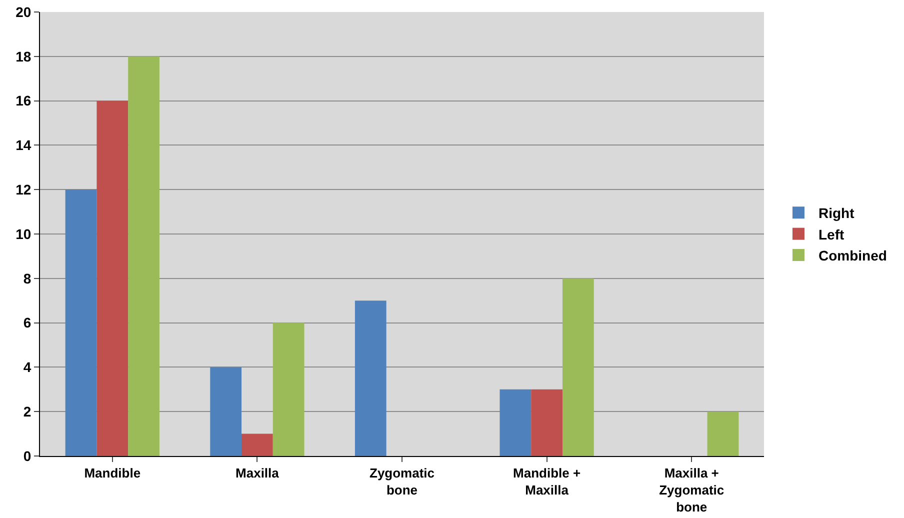  What do you see at coordinates (852, 255) in the screenshot?
I see `legend-label: Combined` at bounding box center [852, 255].